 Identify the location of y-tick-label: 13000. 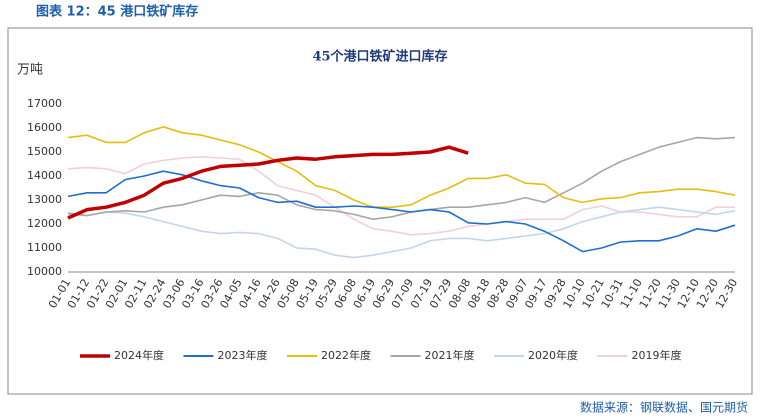
(44, 199).